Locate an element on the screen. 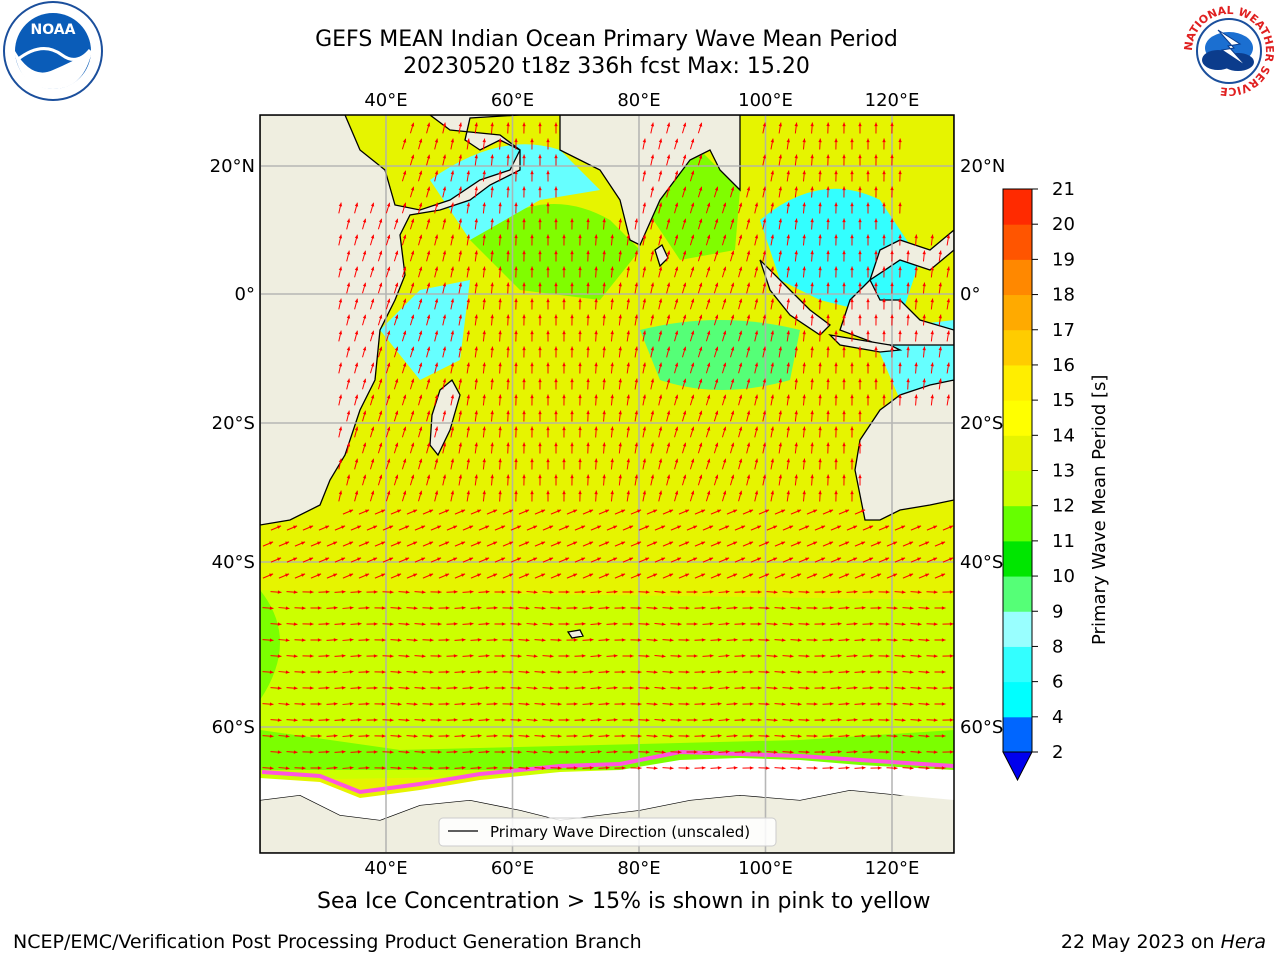 Image resolution: width=1280 pixels, height=960 pixels. map-legend: Primary Wave Direction (unscaled) is located at coordinates (607, 832).